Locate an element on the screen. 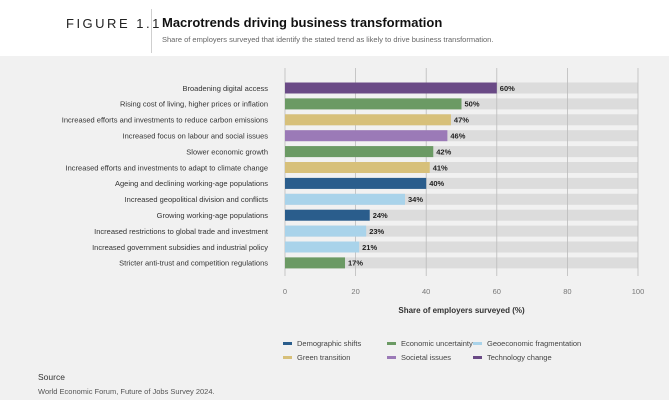 The image size is (669, 400). legend-item: Societal issues is located at coordinates (430, 357).